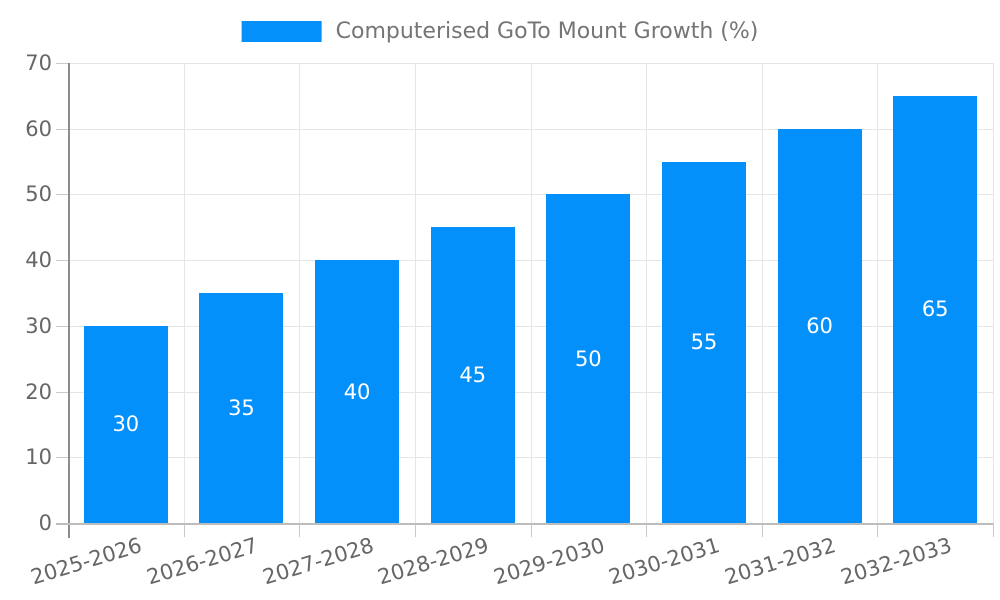 This screenshot has width=1000, height=600. I want to click on bar-value-label: 30, so click(126, 424).